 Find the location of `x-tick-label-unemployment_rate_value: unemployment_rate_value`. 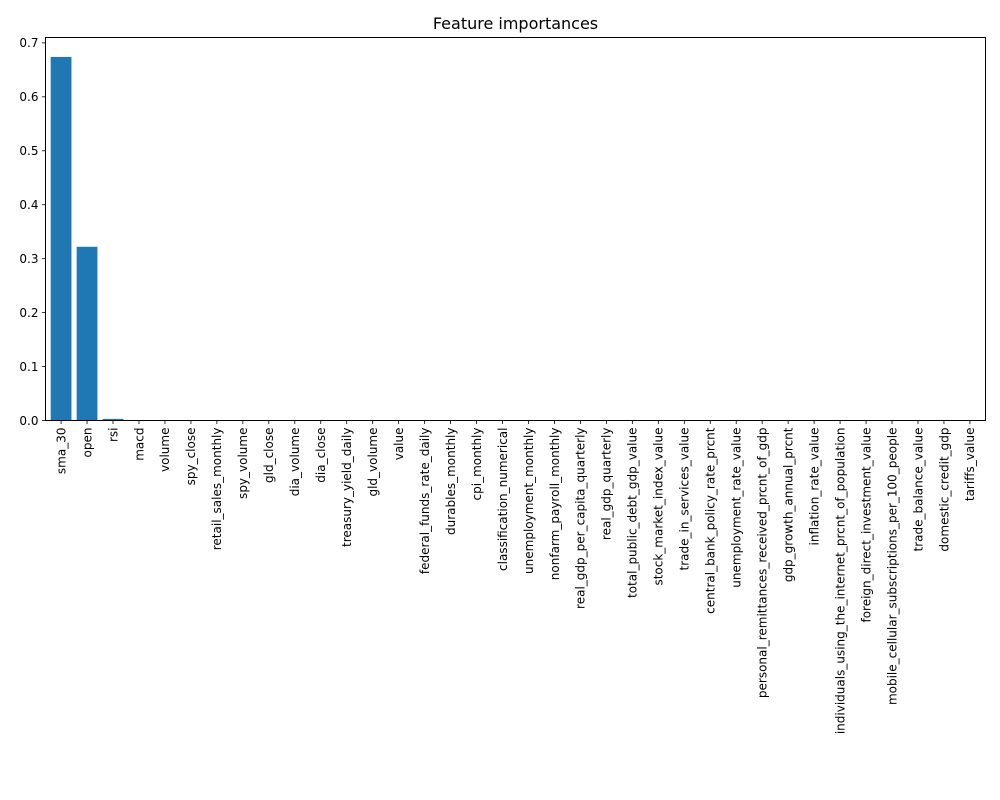

x-tick-label-unemployment_rate_value: unemployment_rate_value is located at coordinates (737, 508).